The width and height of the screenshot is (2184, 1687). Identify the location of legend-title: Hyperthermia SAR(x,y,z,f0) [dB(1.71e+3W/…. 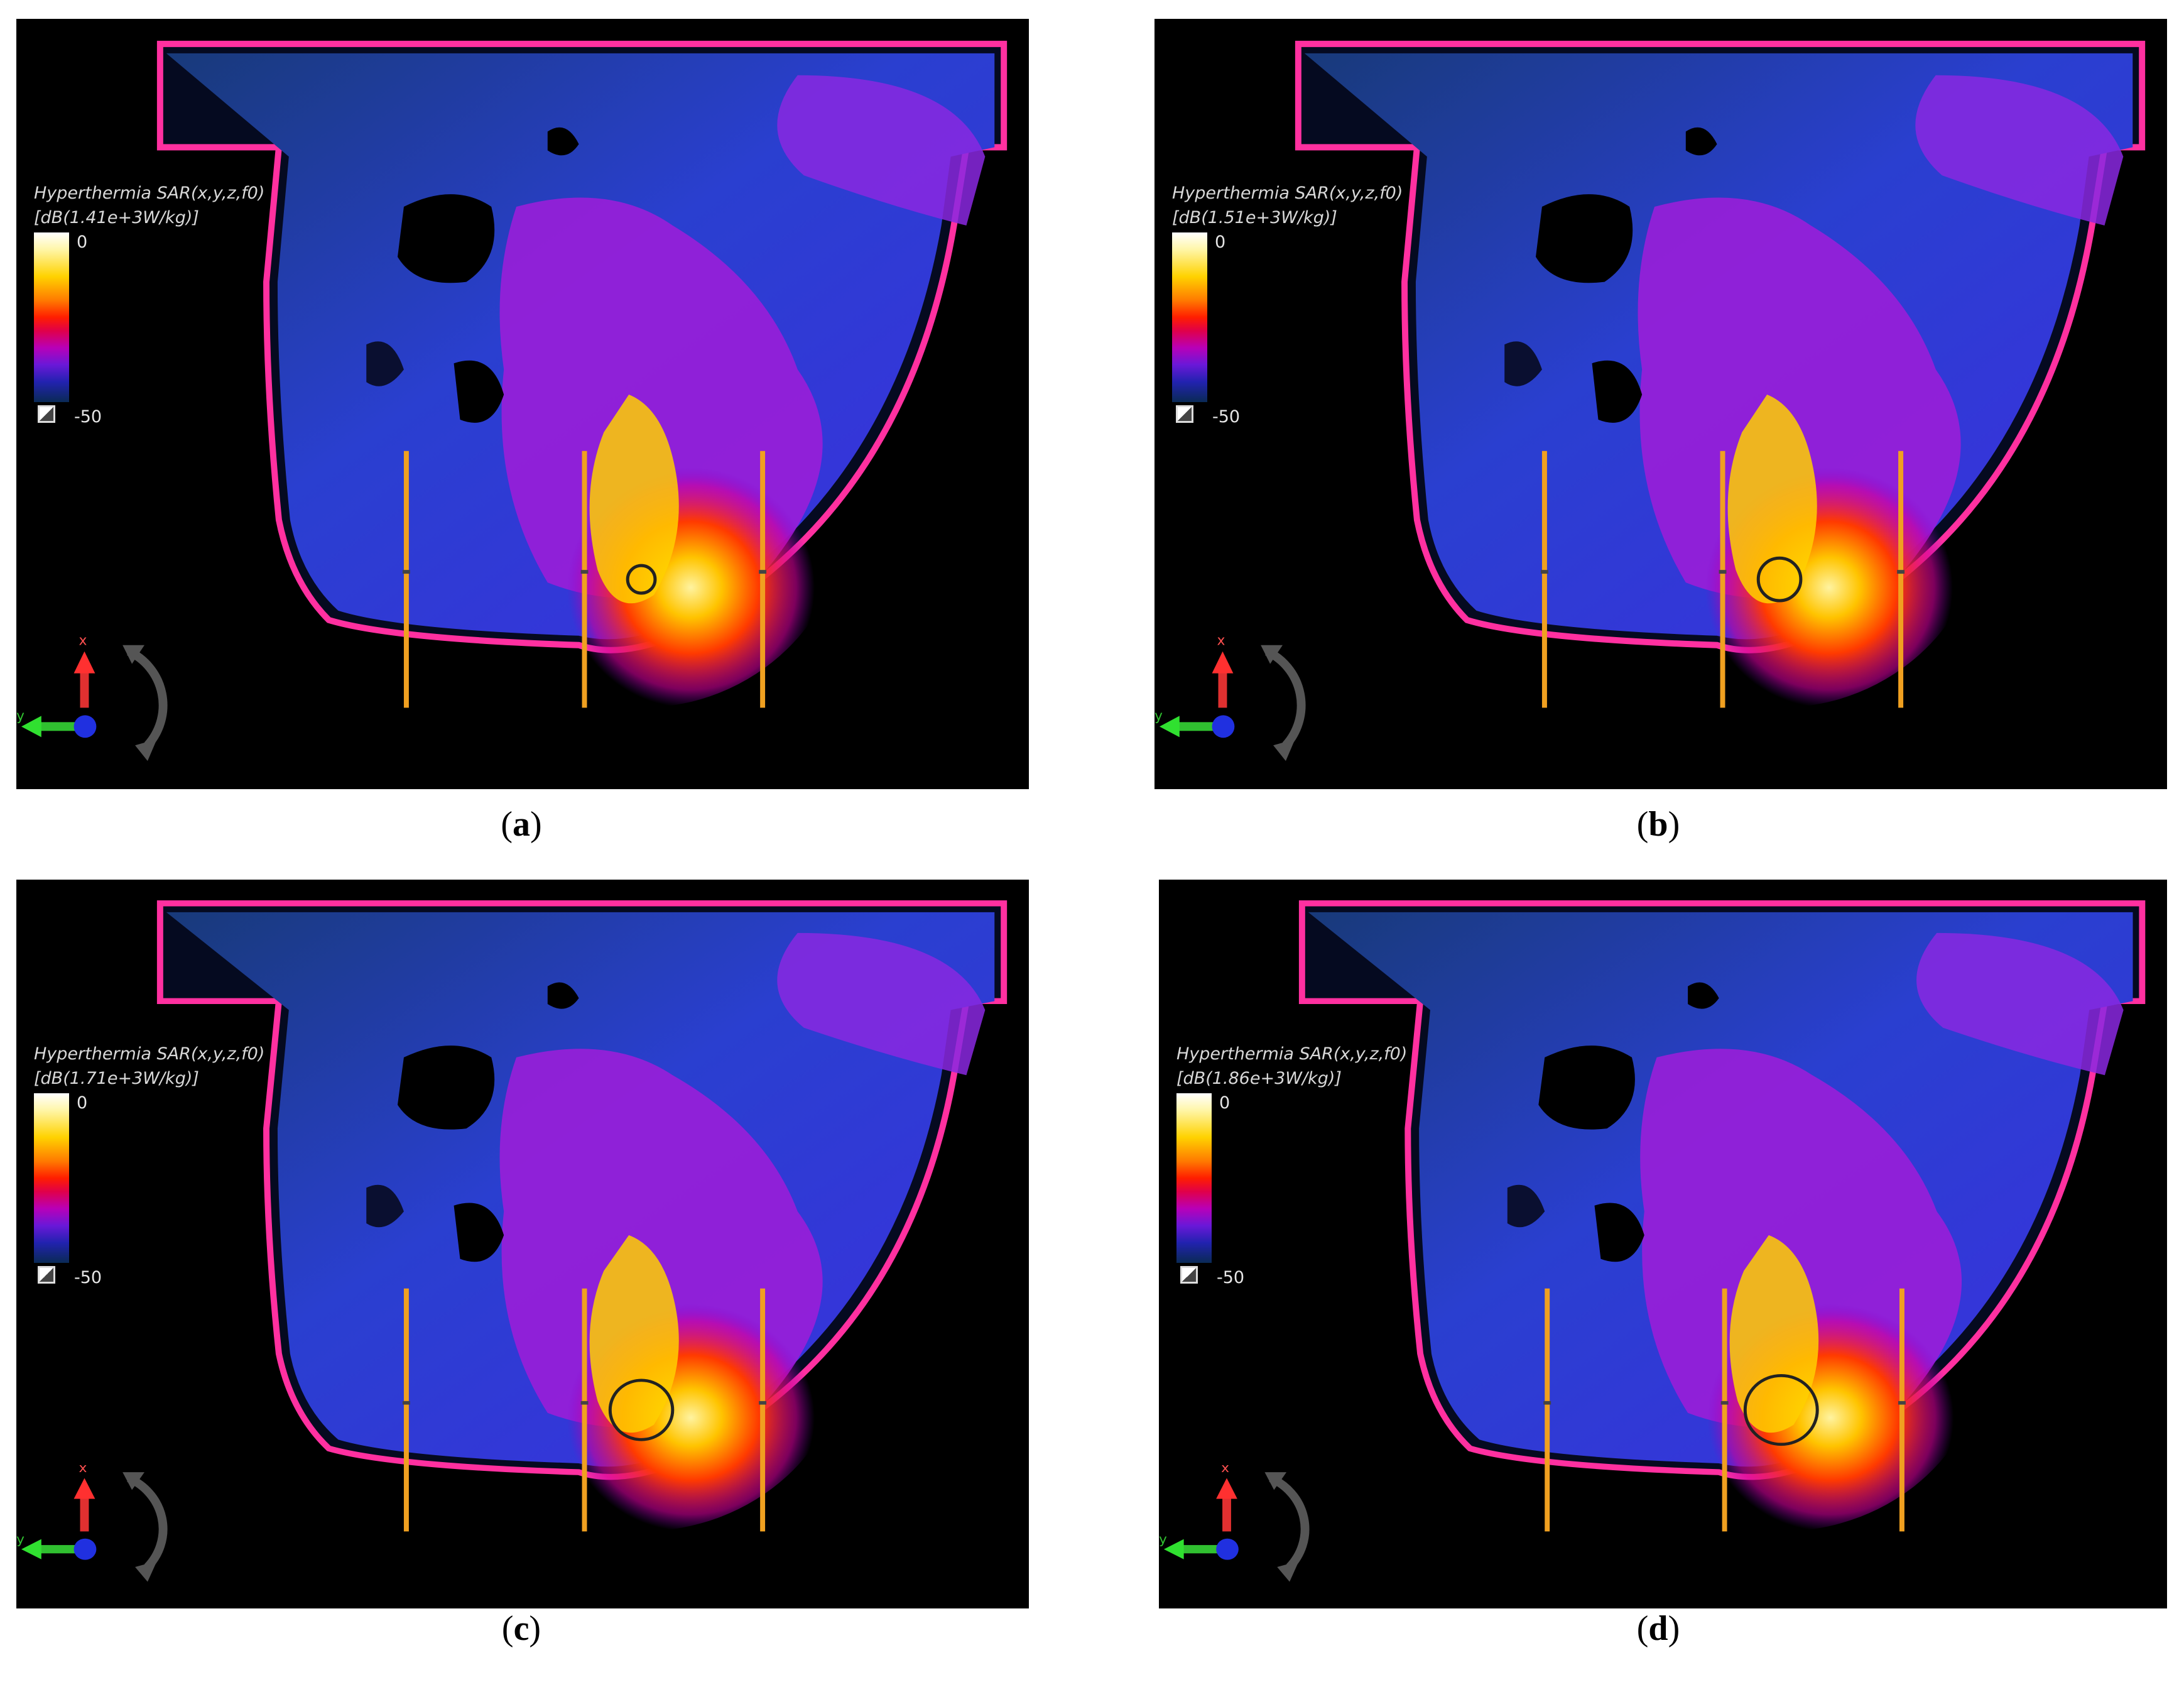
(149, 1066).